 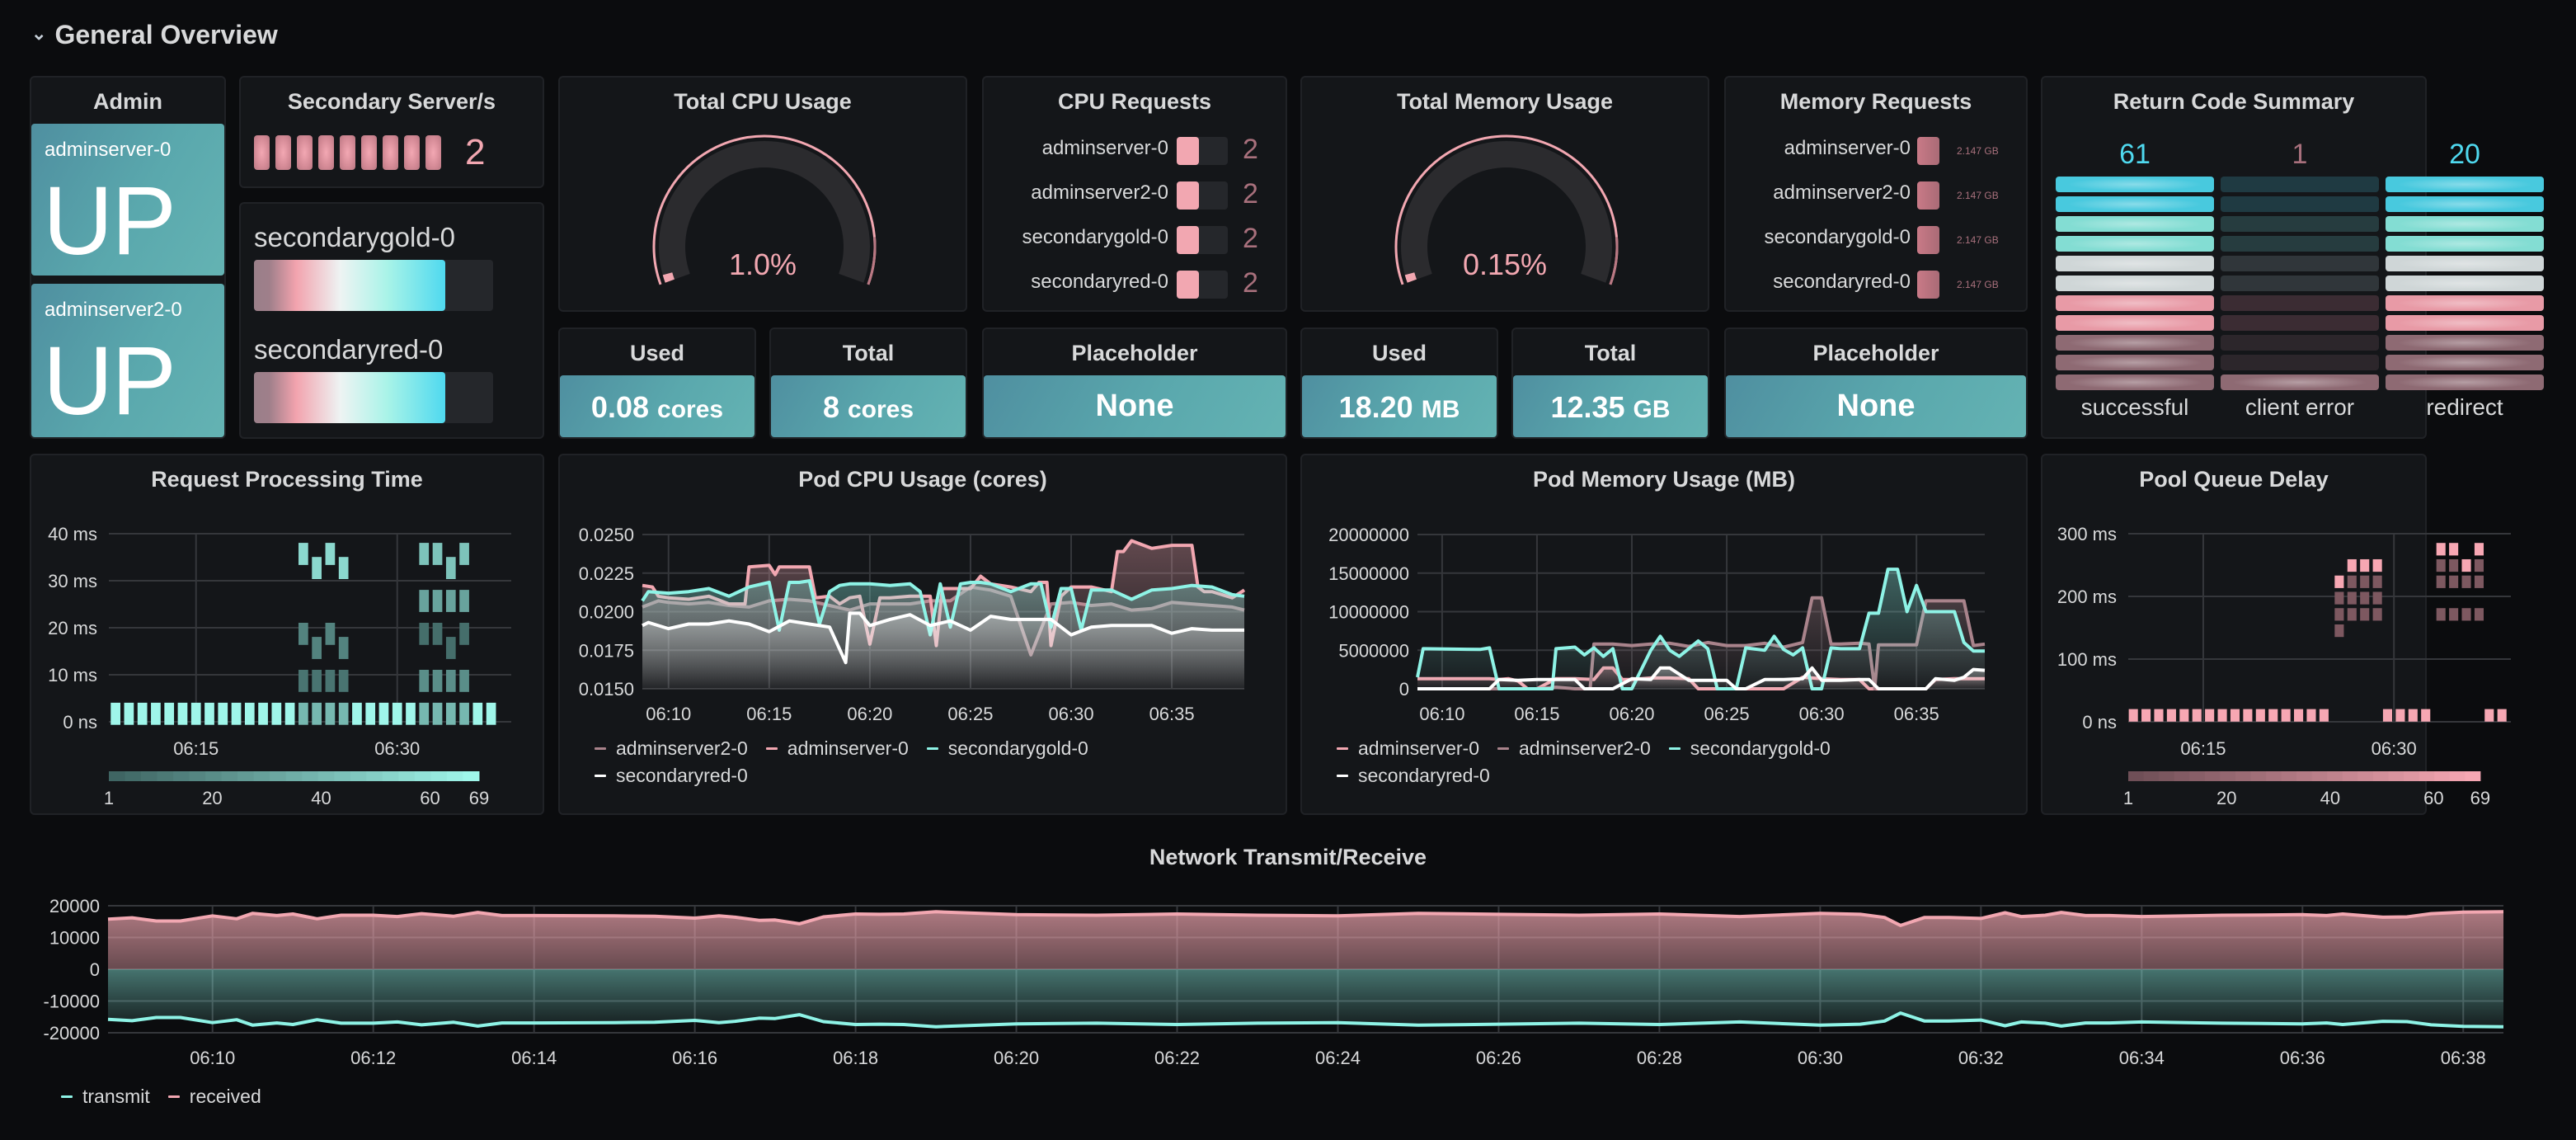 I want to click on admin-status-tile: adminserver2-0 UP, so click(x=127, y=360).